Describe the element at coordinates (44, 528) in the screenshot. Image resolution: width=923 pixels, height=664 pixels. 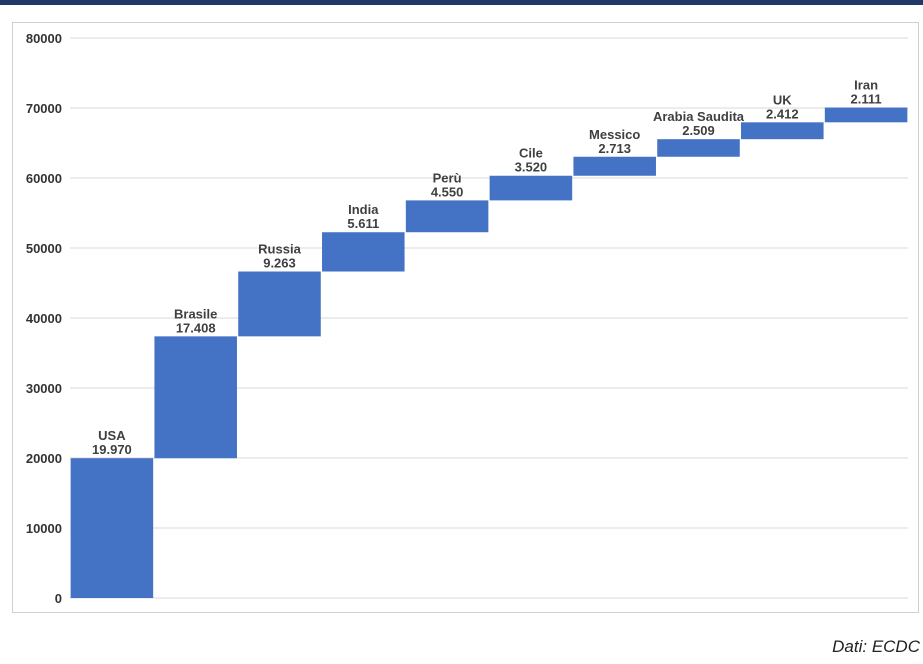
I see `y-tick-label: 10000` at that location.